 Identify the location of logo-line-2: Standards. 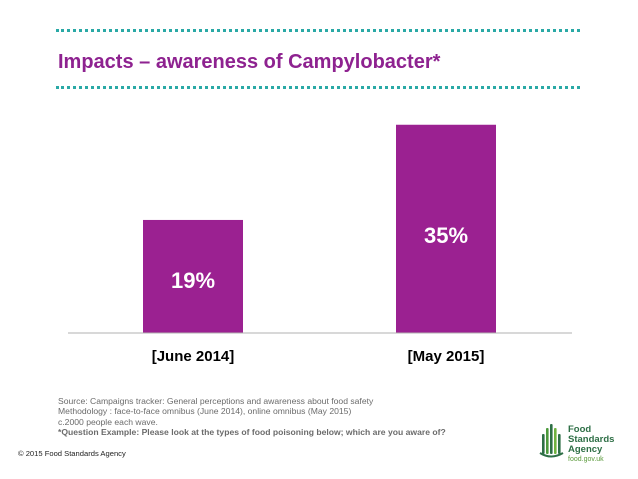
(591, 439).